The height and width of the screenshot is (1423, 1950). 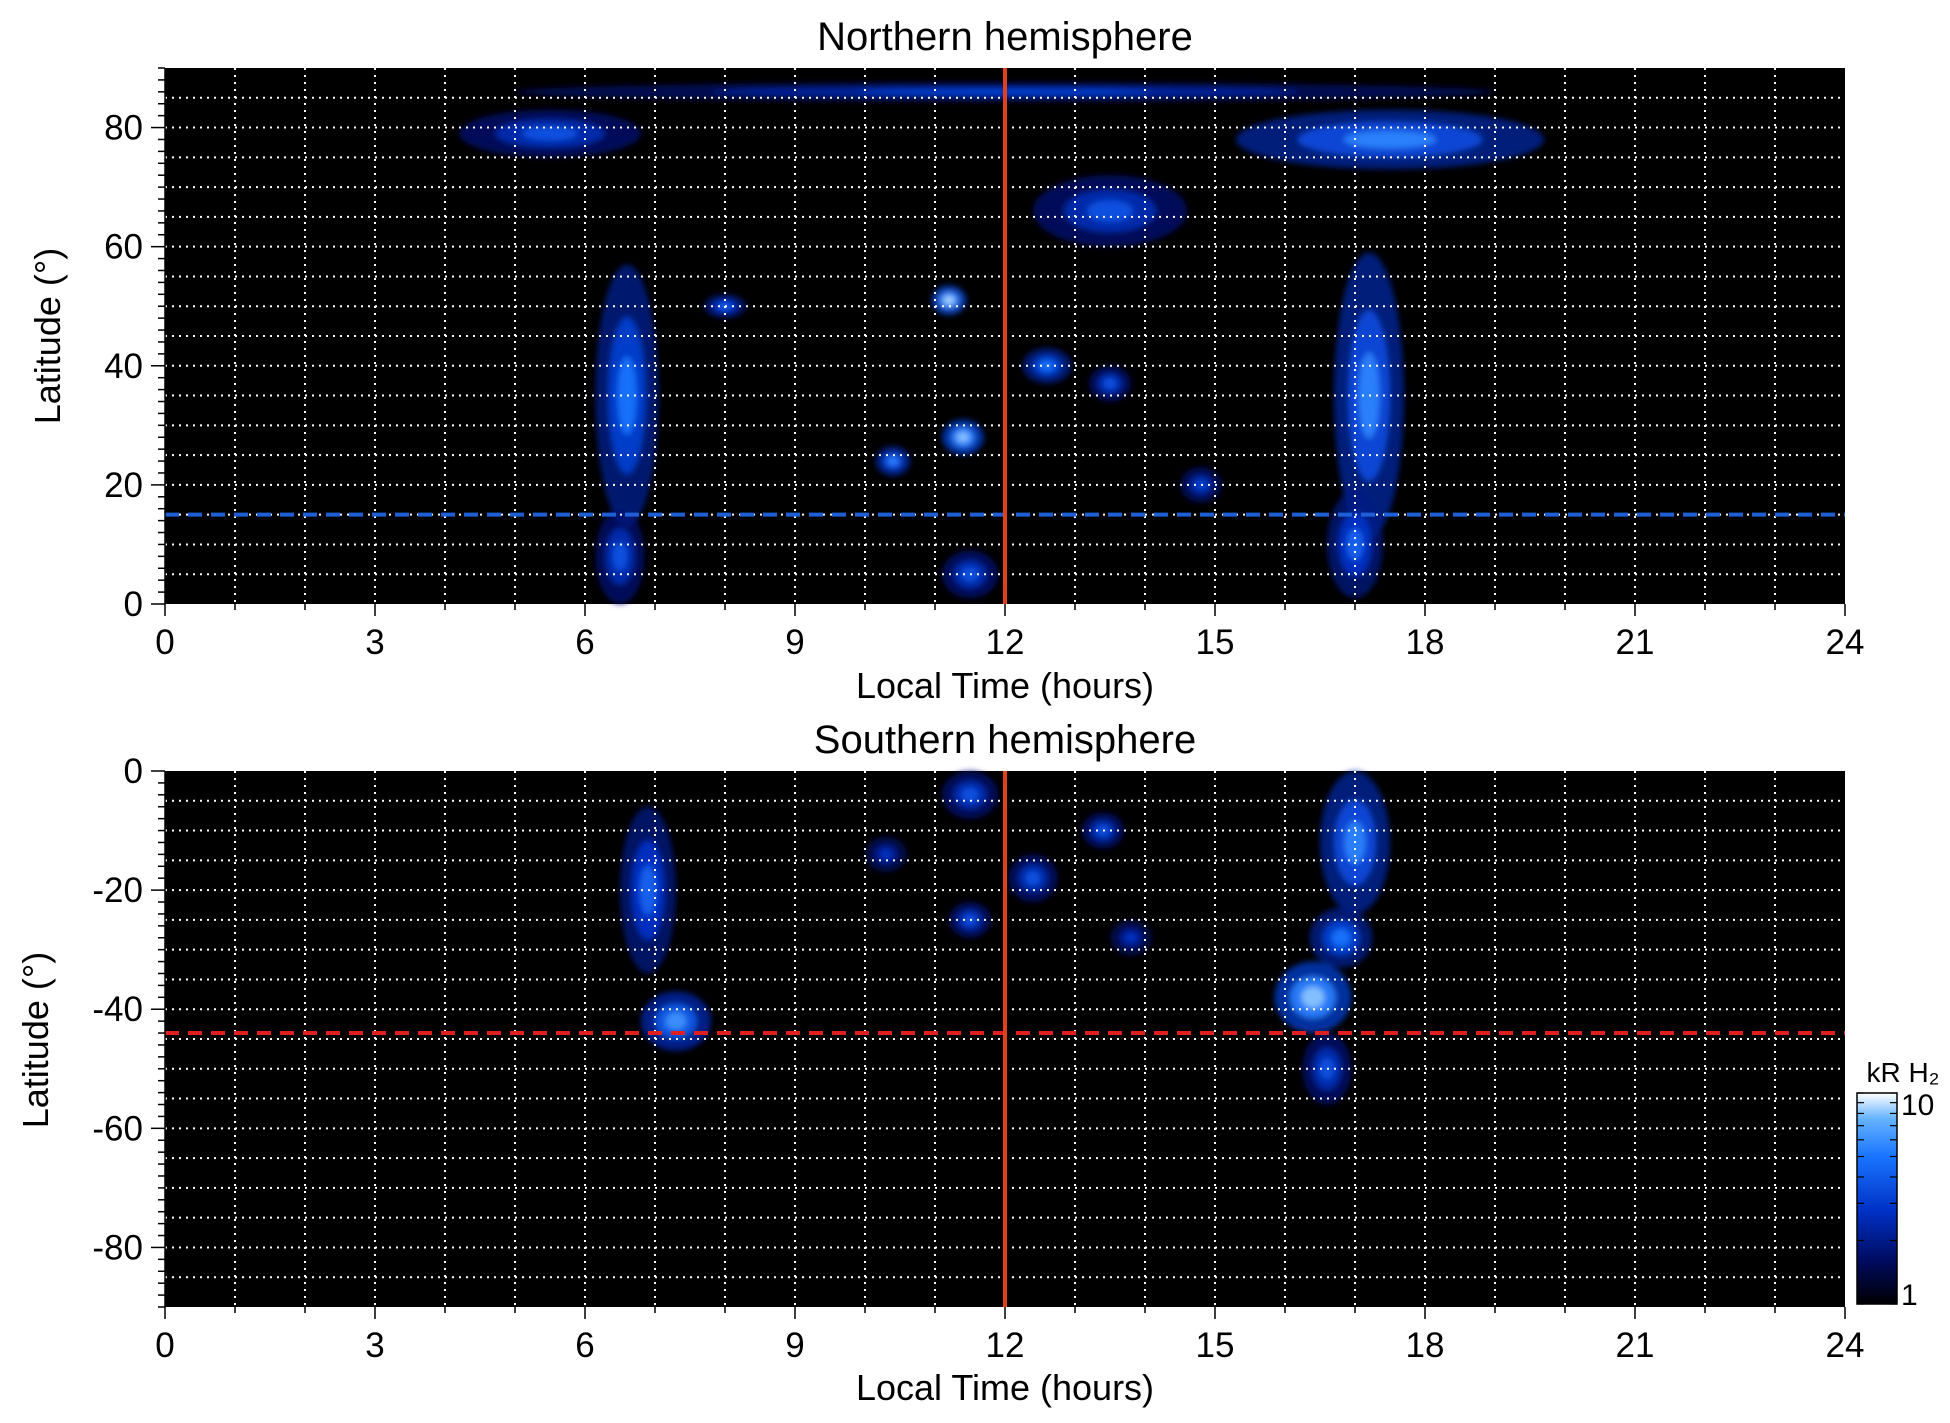 I want to click on colorbar-gradient, so click(x=1877, y=1198).